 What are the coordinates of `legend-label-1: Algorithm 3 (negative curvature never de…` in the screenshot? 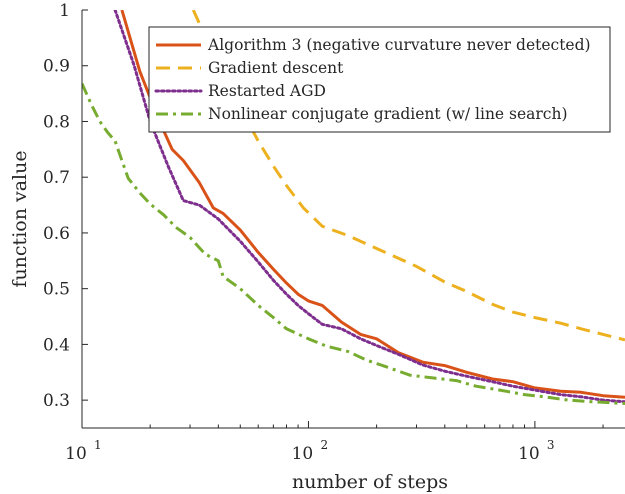 It's located at (399, 45).